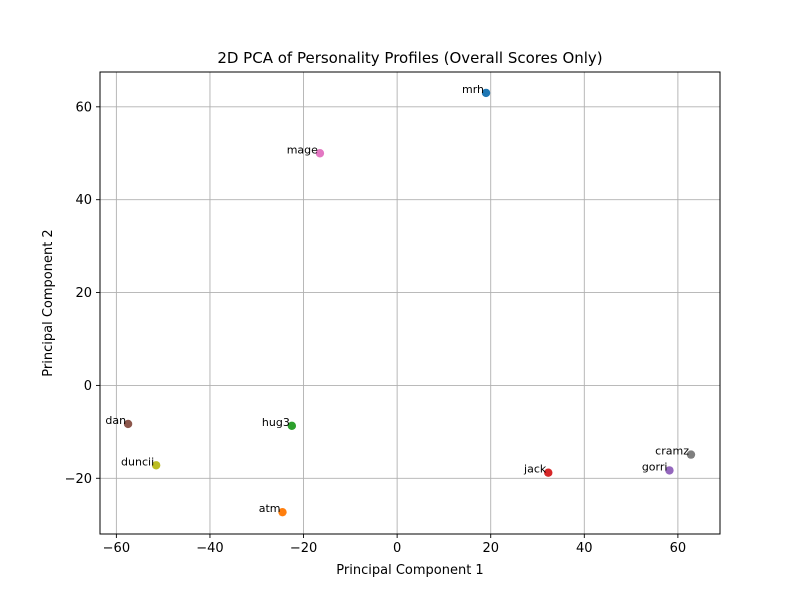  Describe the element at coordinates (88, 386) in the screenshot. I see `y-tick-label: 0` at that location.